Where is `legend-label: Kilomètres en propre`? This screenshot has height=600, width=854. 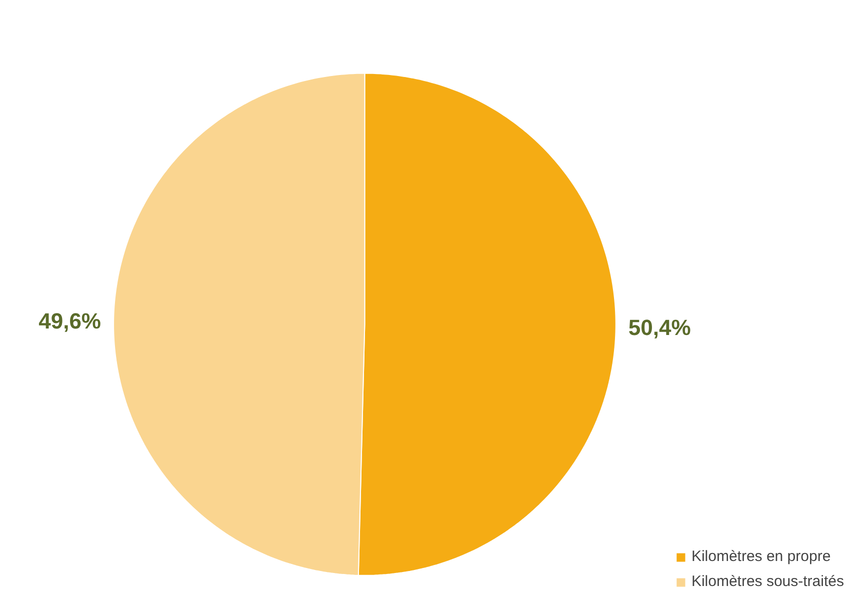
legend-label: Kilomètres en propre is located at coordinates (761, 556).